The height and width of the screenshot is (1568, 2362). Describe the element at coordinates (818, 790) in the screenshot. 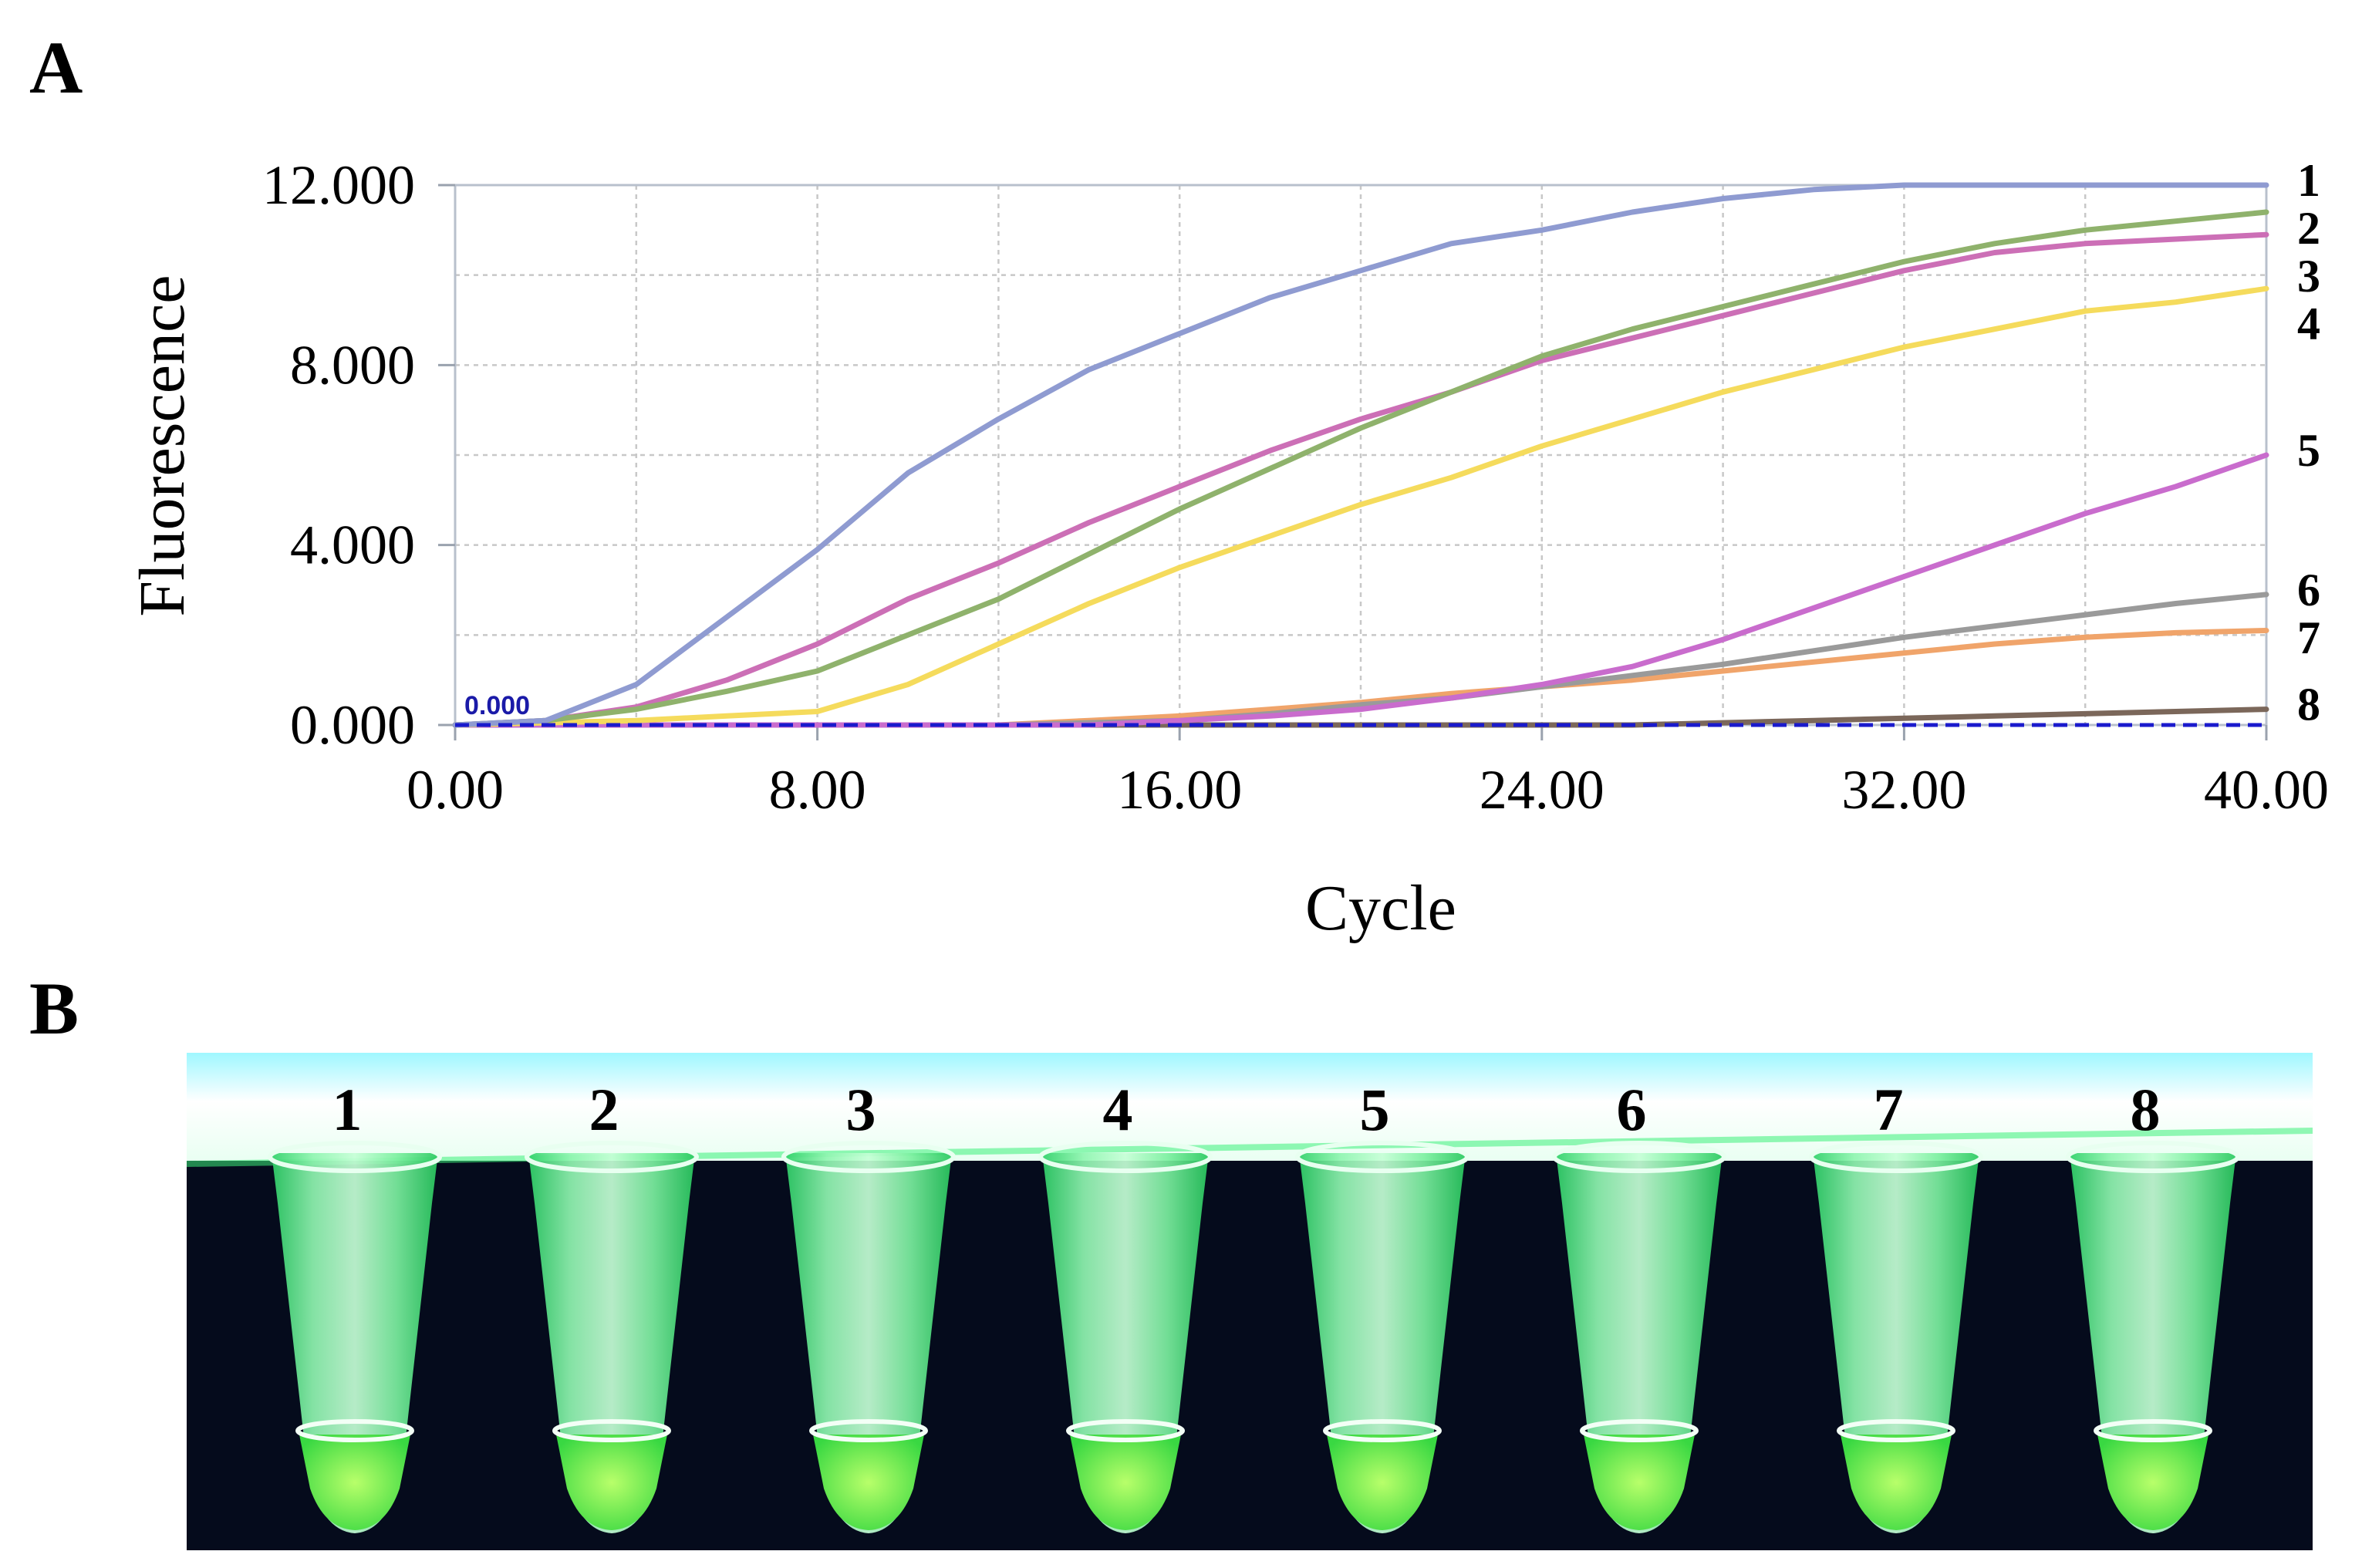

I see `x-tick-label: 8.00` at that location.